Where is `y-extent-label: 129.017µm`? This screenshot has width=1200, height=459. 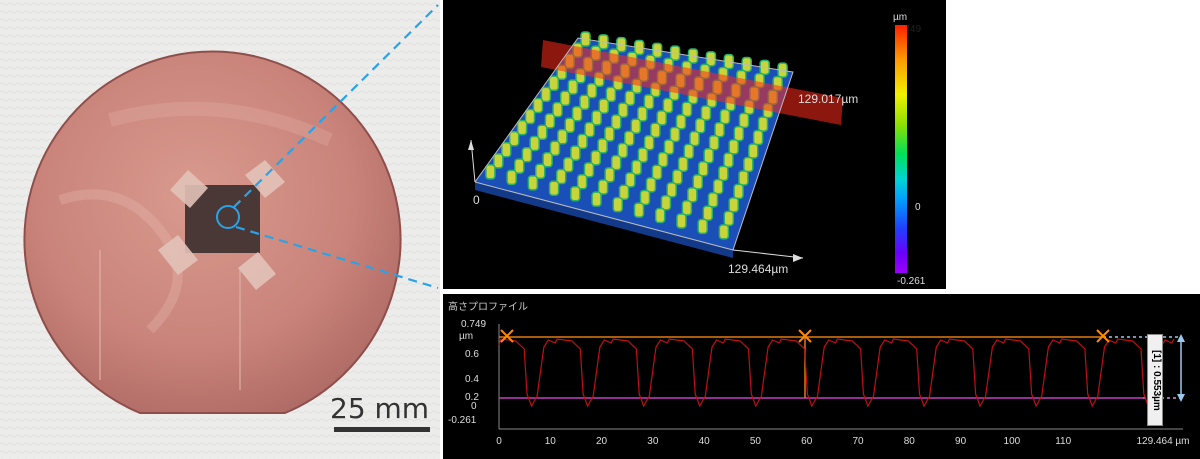 y-extent-label: 129.017µm is located at coordinates (828, 99).